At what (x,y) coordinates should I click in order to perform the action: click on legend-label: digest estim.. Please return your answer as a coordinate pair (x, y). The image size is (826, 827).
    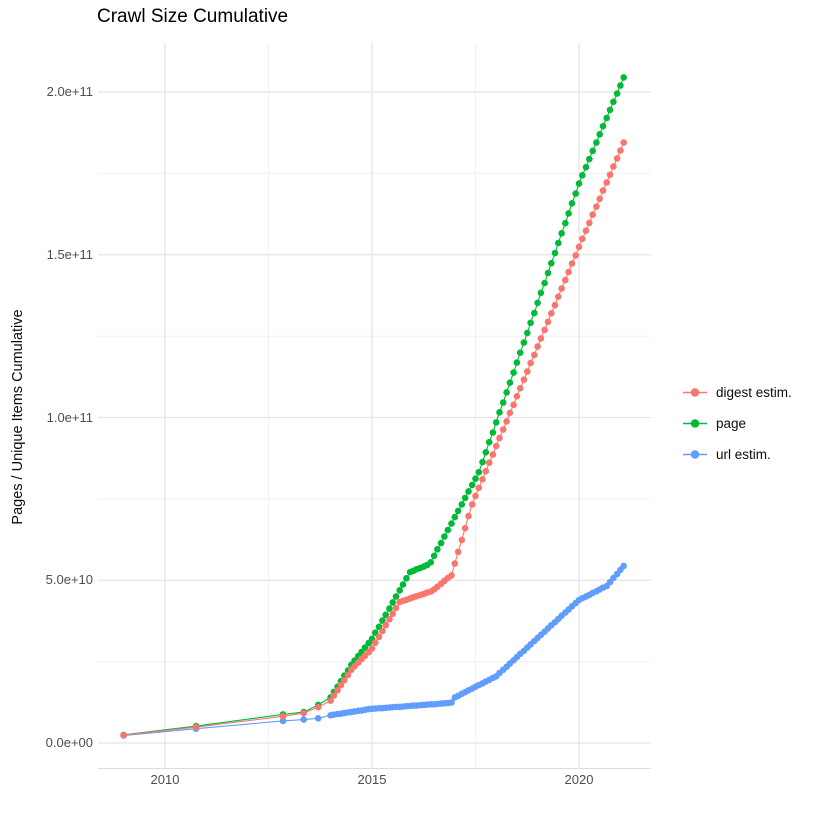
    Looking at the image, I should click on (754, 392).